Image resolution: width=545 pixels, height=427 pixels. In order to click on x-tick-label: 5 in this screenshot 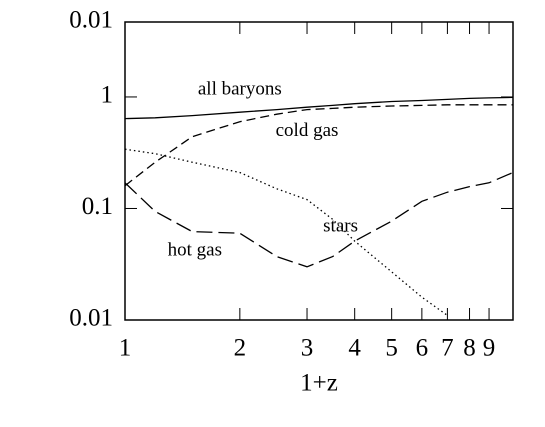, I will do `click(391, 348)`.